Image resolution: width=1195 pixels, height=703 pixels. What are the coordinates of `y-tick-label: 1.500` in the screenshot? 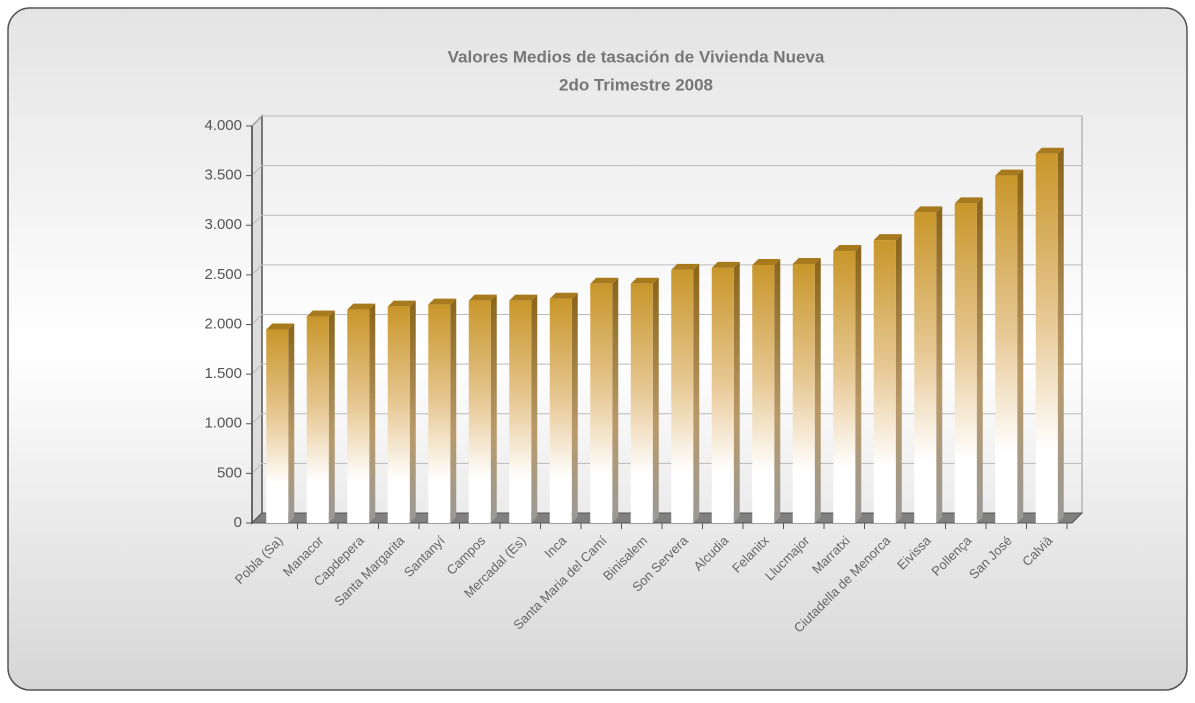 It's located at (223, 373).